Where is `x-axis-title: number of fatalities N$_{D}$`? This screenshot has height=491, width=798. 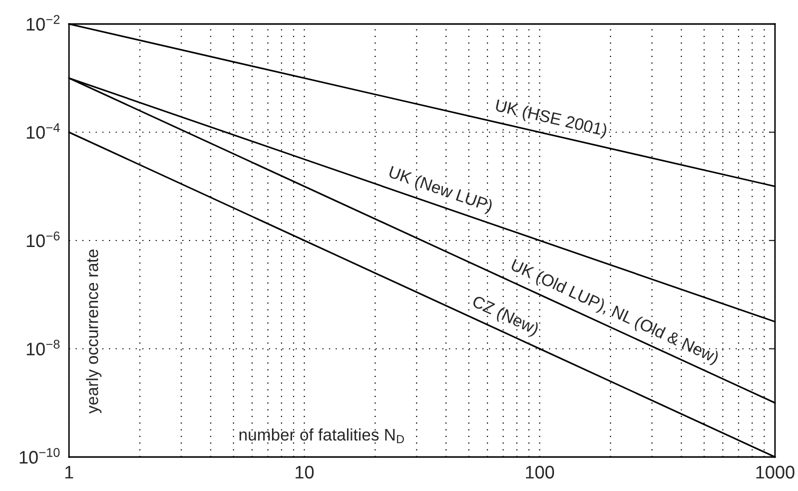
x-axis-title: number of fatalities N$_{D}$ is located at coordinates (322, 436).